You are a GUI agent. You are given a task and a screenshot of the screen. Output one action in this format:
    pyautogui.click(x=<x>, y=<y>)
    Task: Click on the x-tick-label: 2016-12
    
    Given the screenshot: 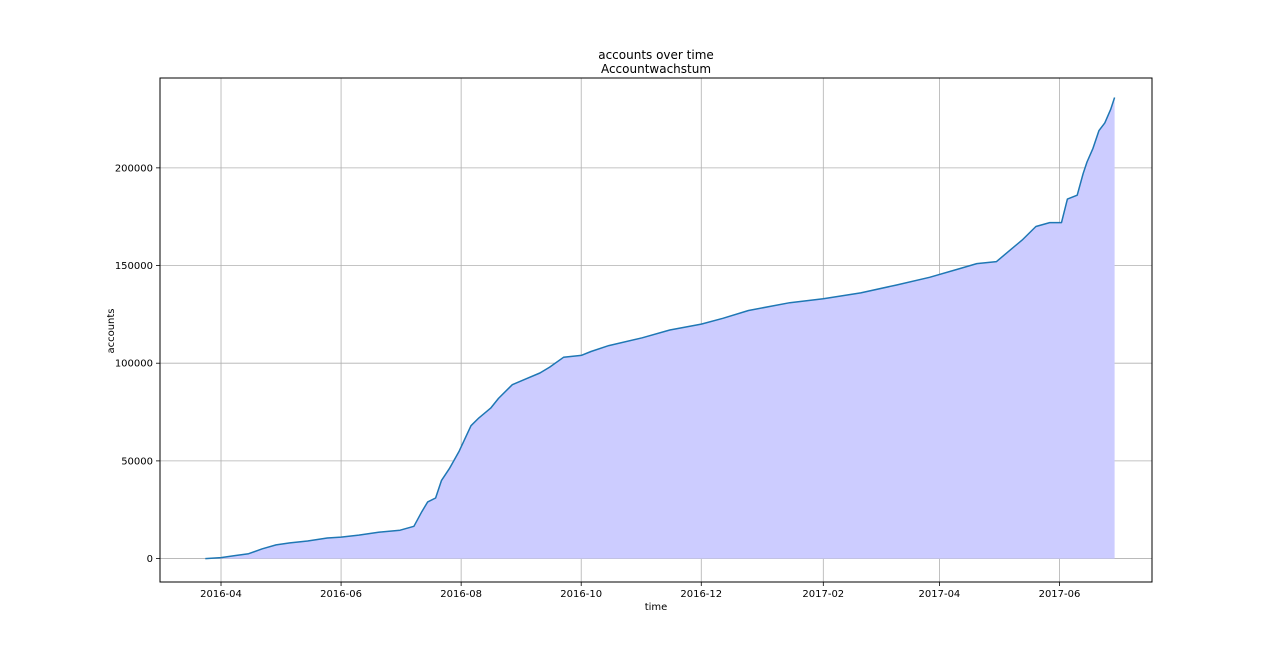 What is the action you would take?
    pyautogui.click(x=701, y=594)
    